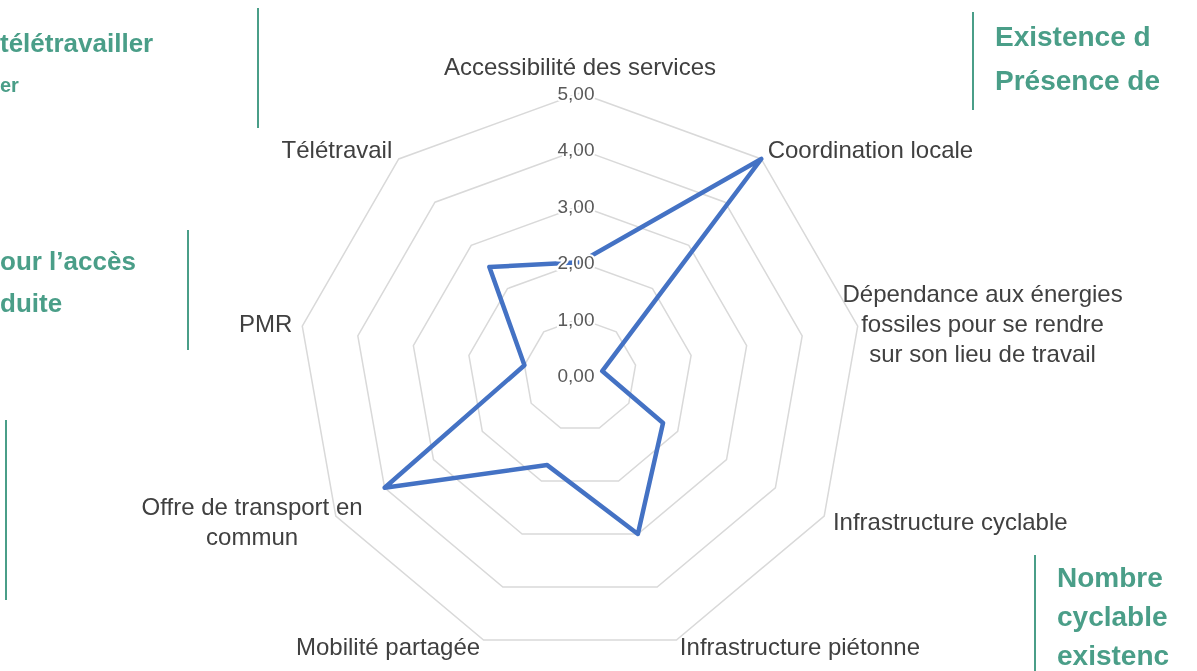 Image resolution: width=1197 pixels, height=671 pixels. Describe the element at coordinates (266, 323) in the screenshot. I see `spoke-label: PMR` at that location.